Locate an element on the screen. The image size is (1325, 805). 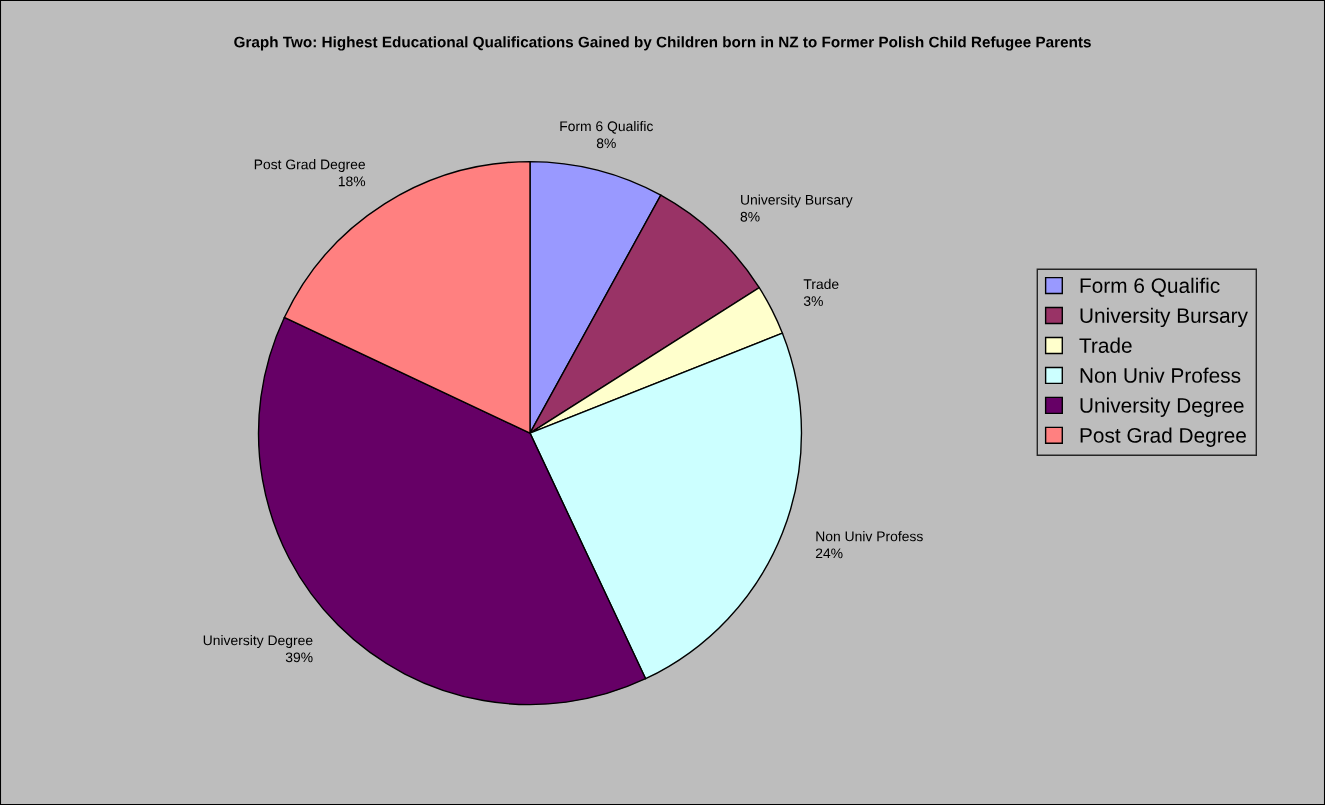
slice-label: University Degree is located at coordinates (258, 642).